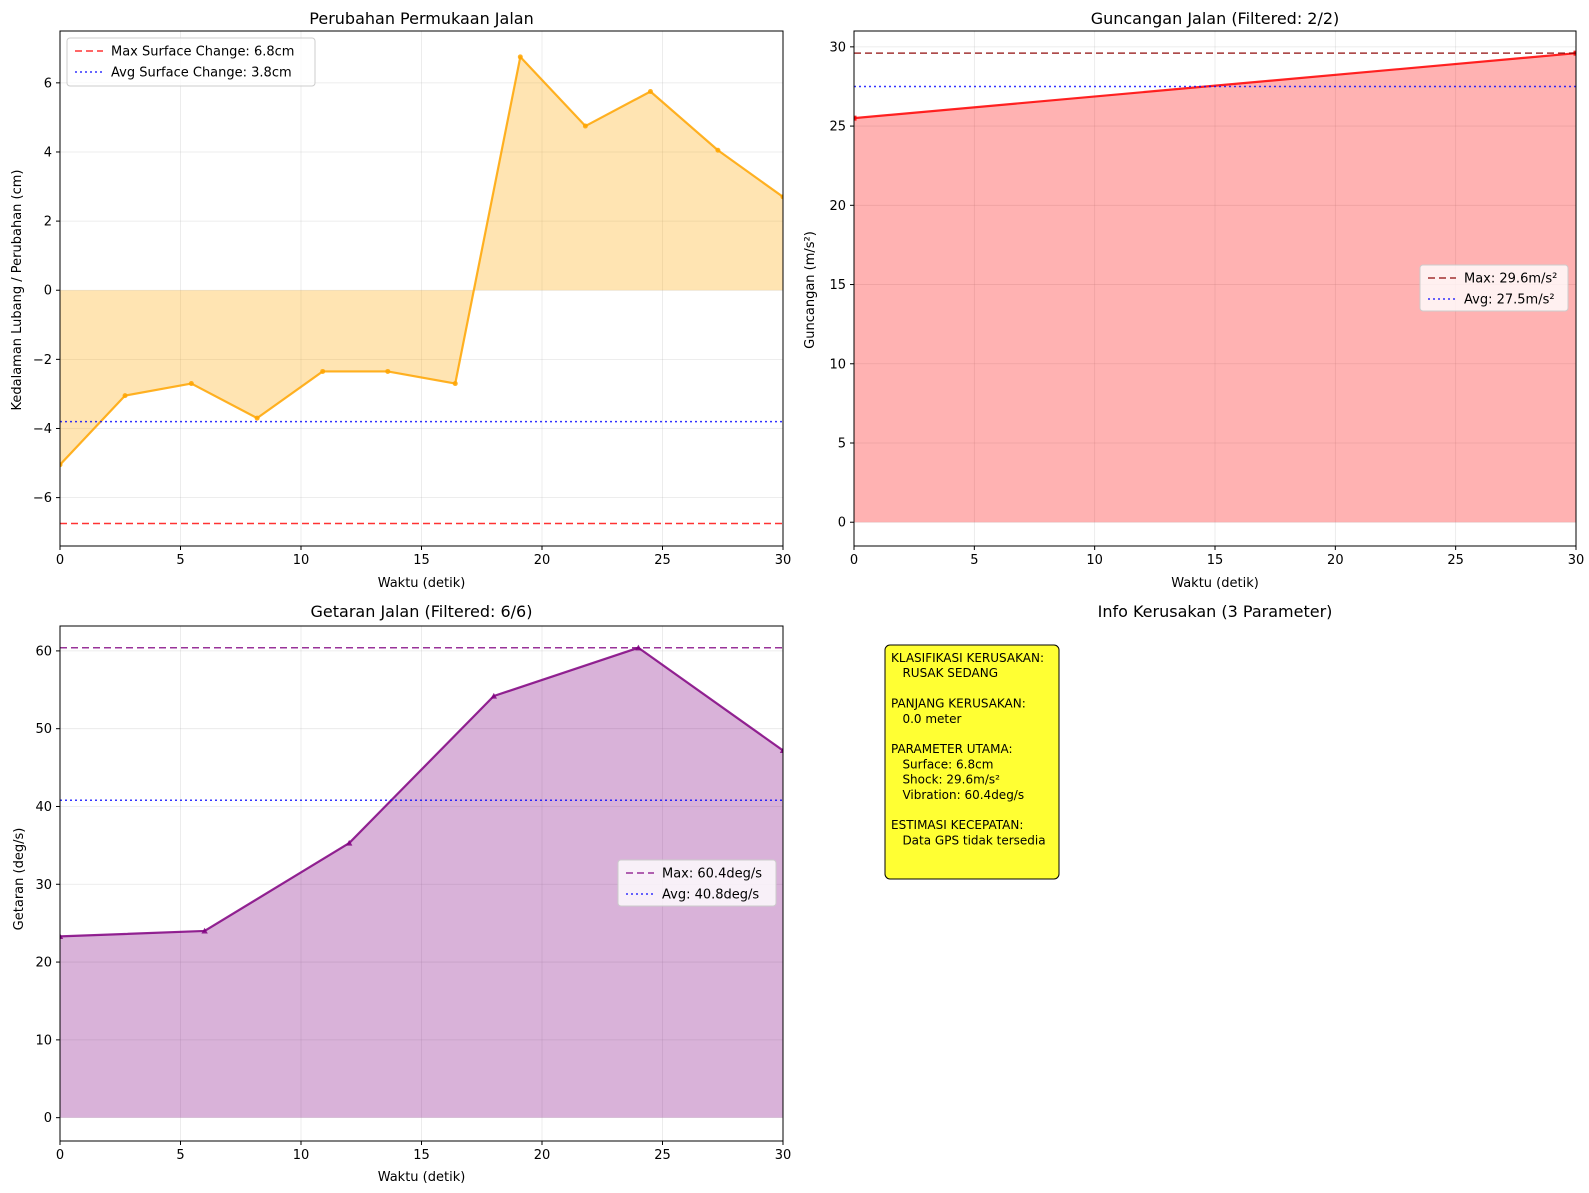  Describe the element at coordinates (944, 673) in the screenshot. I see `info-line: RUSAK SEDANG` at that location.